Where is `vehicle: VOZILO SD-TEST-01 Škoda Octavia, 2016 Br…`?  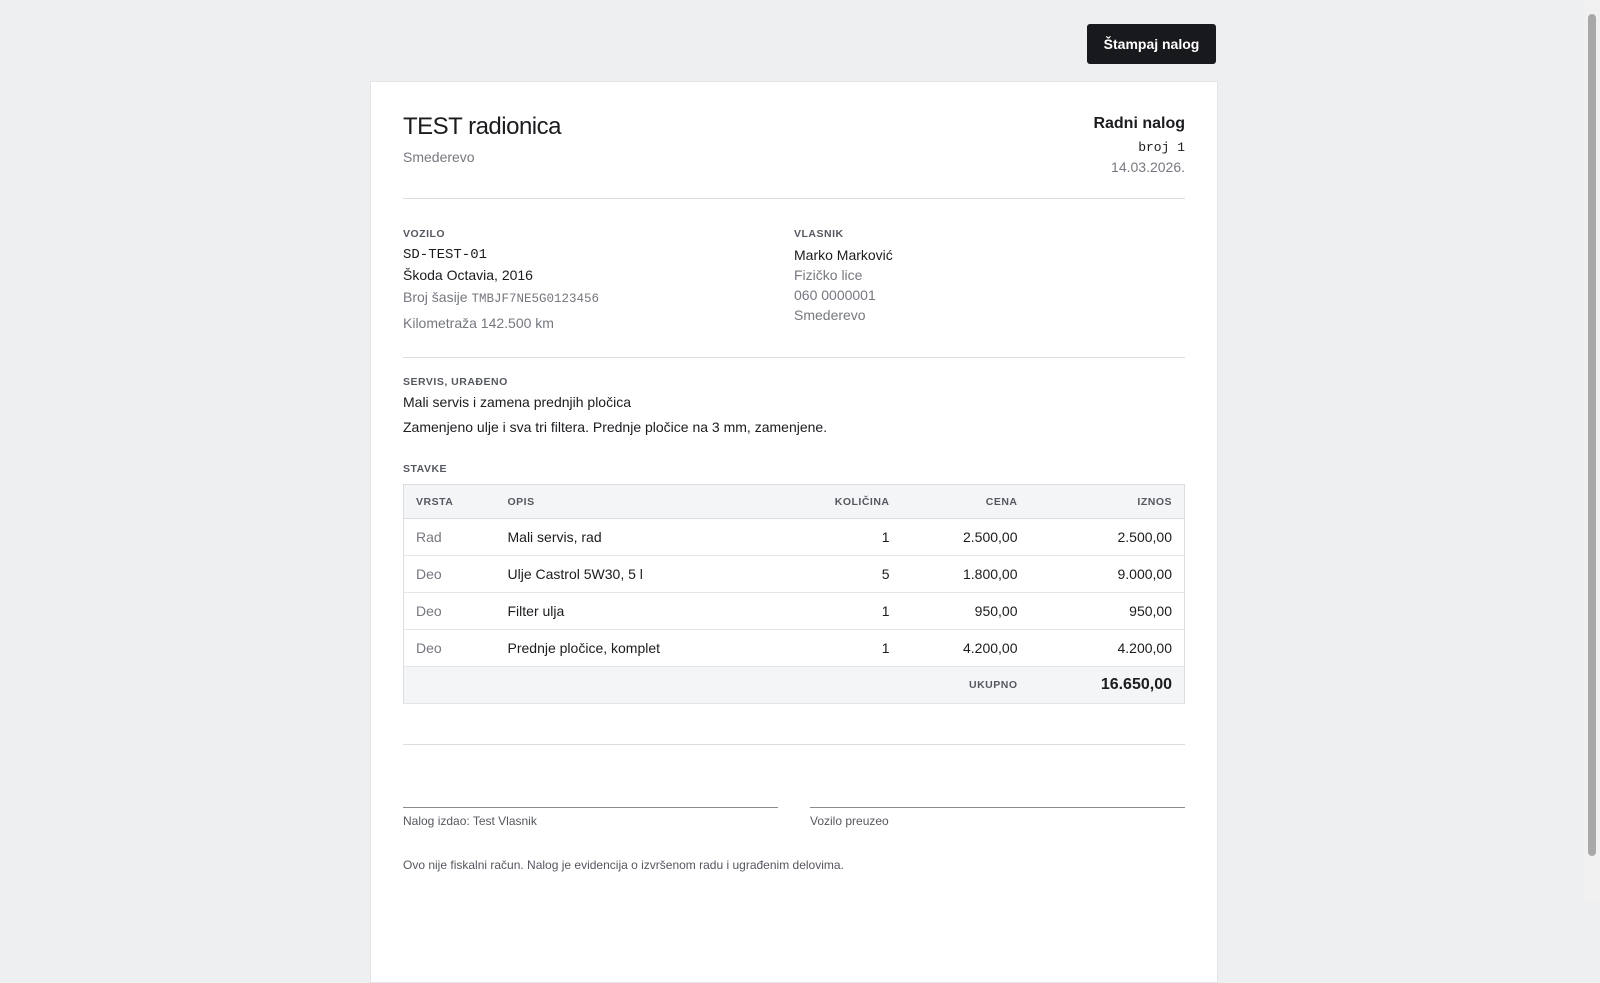 vehicle: VOZILO SD-TEST-01 Škoda Octavia, 2016 Br… is located at coordinates (598, 278).